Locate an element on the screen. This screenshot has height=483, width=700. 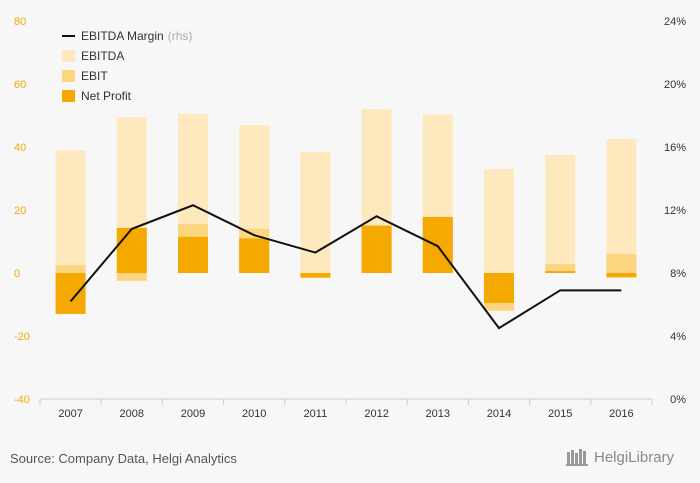
library-icon is located at coordinates (577, 457).